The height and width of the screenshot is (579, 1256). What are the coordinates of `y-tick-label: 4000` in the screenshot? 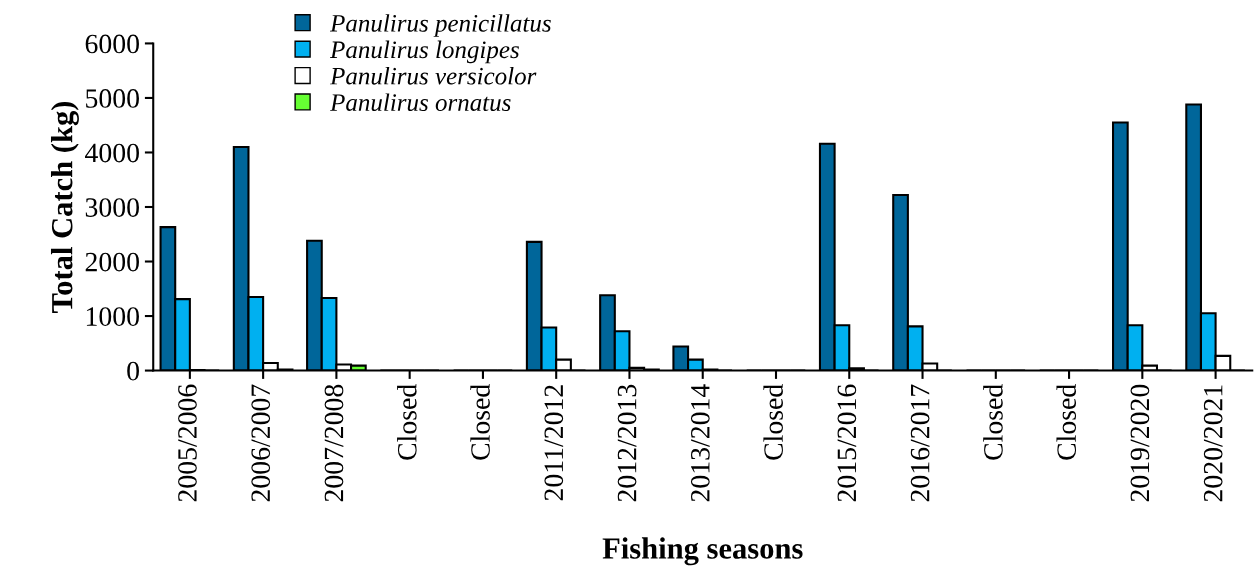 It's located at (112, 153).